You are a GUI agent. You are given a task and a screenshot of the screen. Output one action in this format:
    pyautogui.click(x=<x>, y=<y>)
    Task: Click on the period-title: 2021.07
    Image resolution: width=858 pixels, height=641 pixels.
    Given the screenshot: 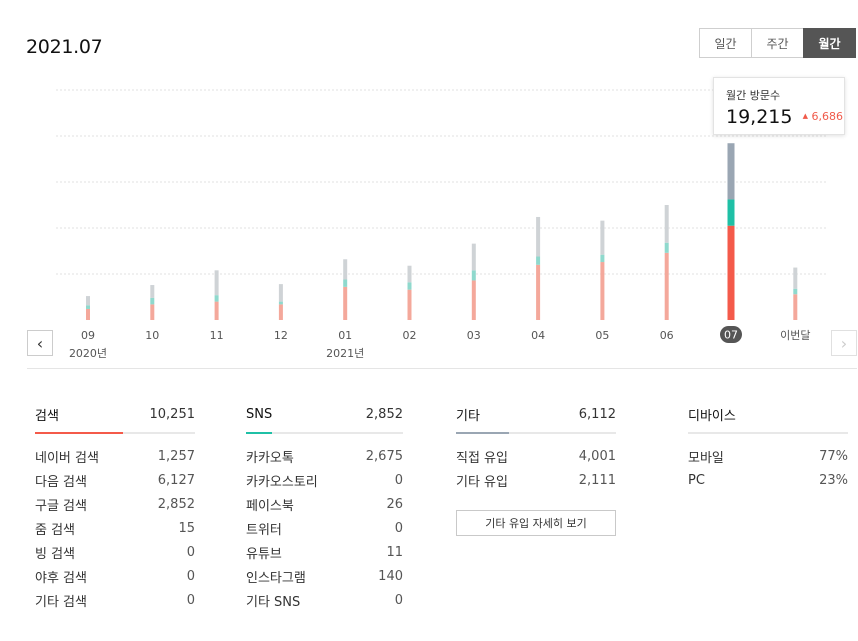 What is the action you would take?
    pyautogui.click(x=64, y=47)
    